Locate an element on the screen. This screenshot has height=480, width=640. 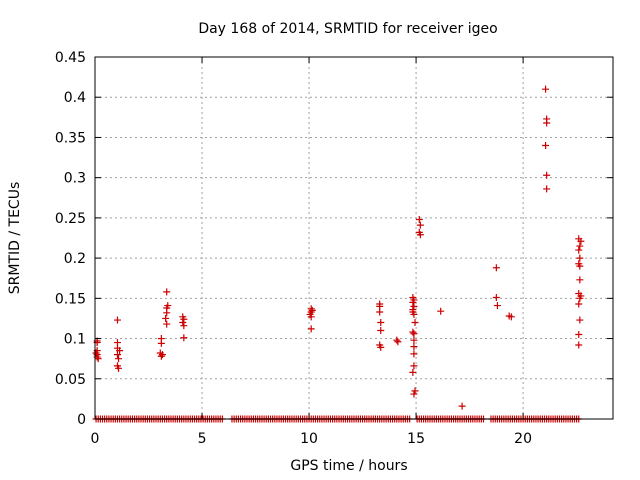
y-tick-label: 0 is located at coordinates (81, 420).